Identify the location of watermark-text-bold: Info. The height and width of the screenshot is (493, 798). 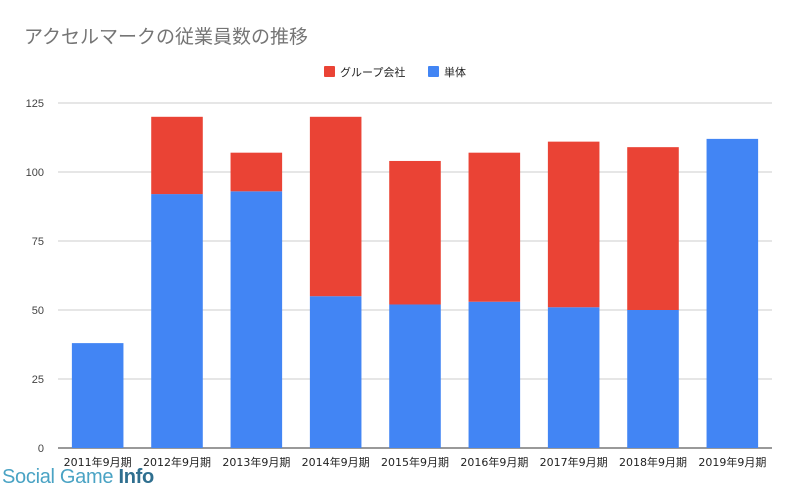
(136, 477).